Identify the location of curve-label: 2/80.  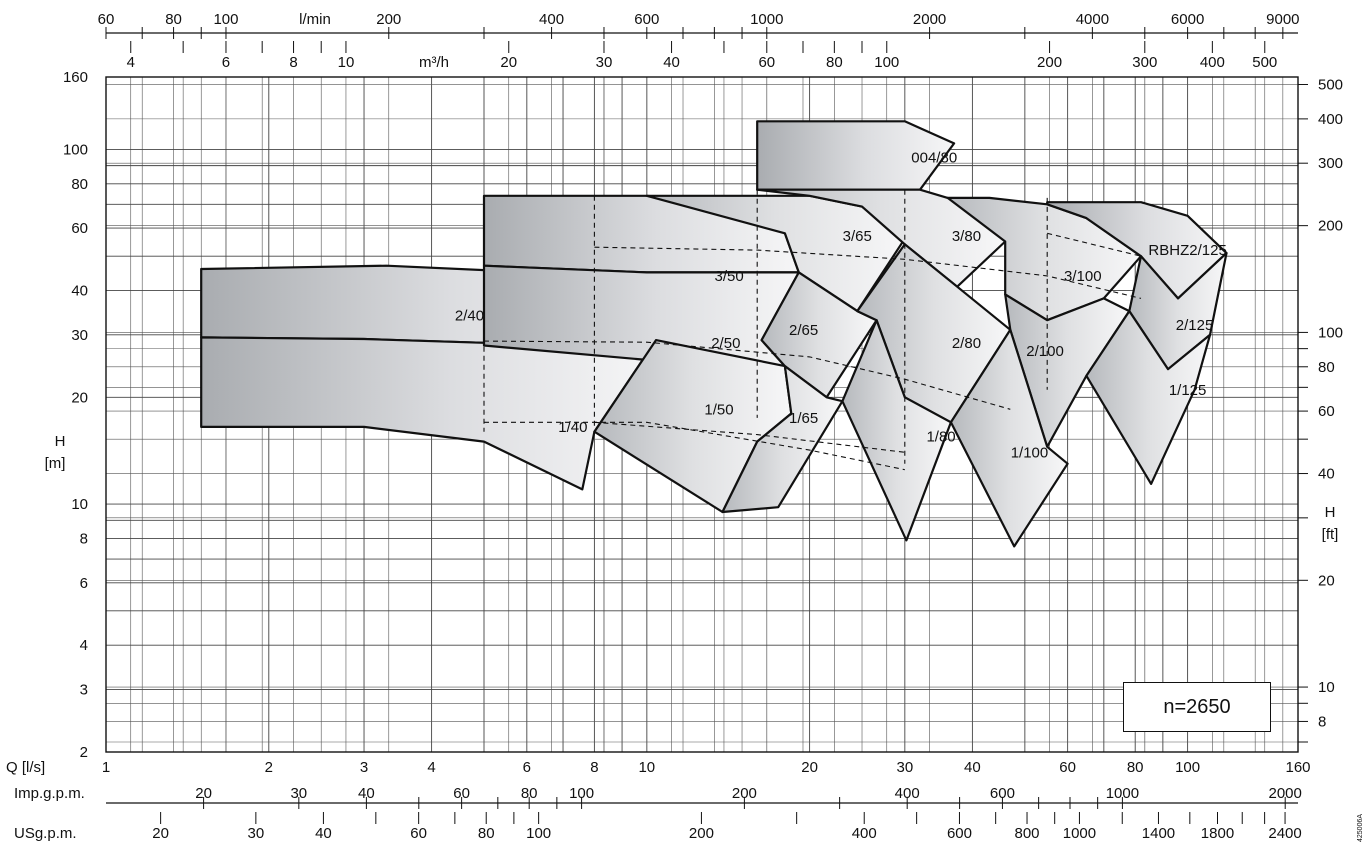
(966, 343).